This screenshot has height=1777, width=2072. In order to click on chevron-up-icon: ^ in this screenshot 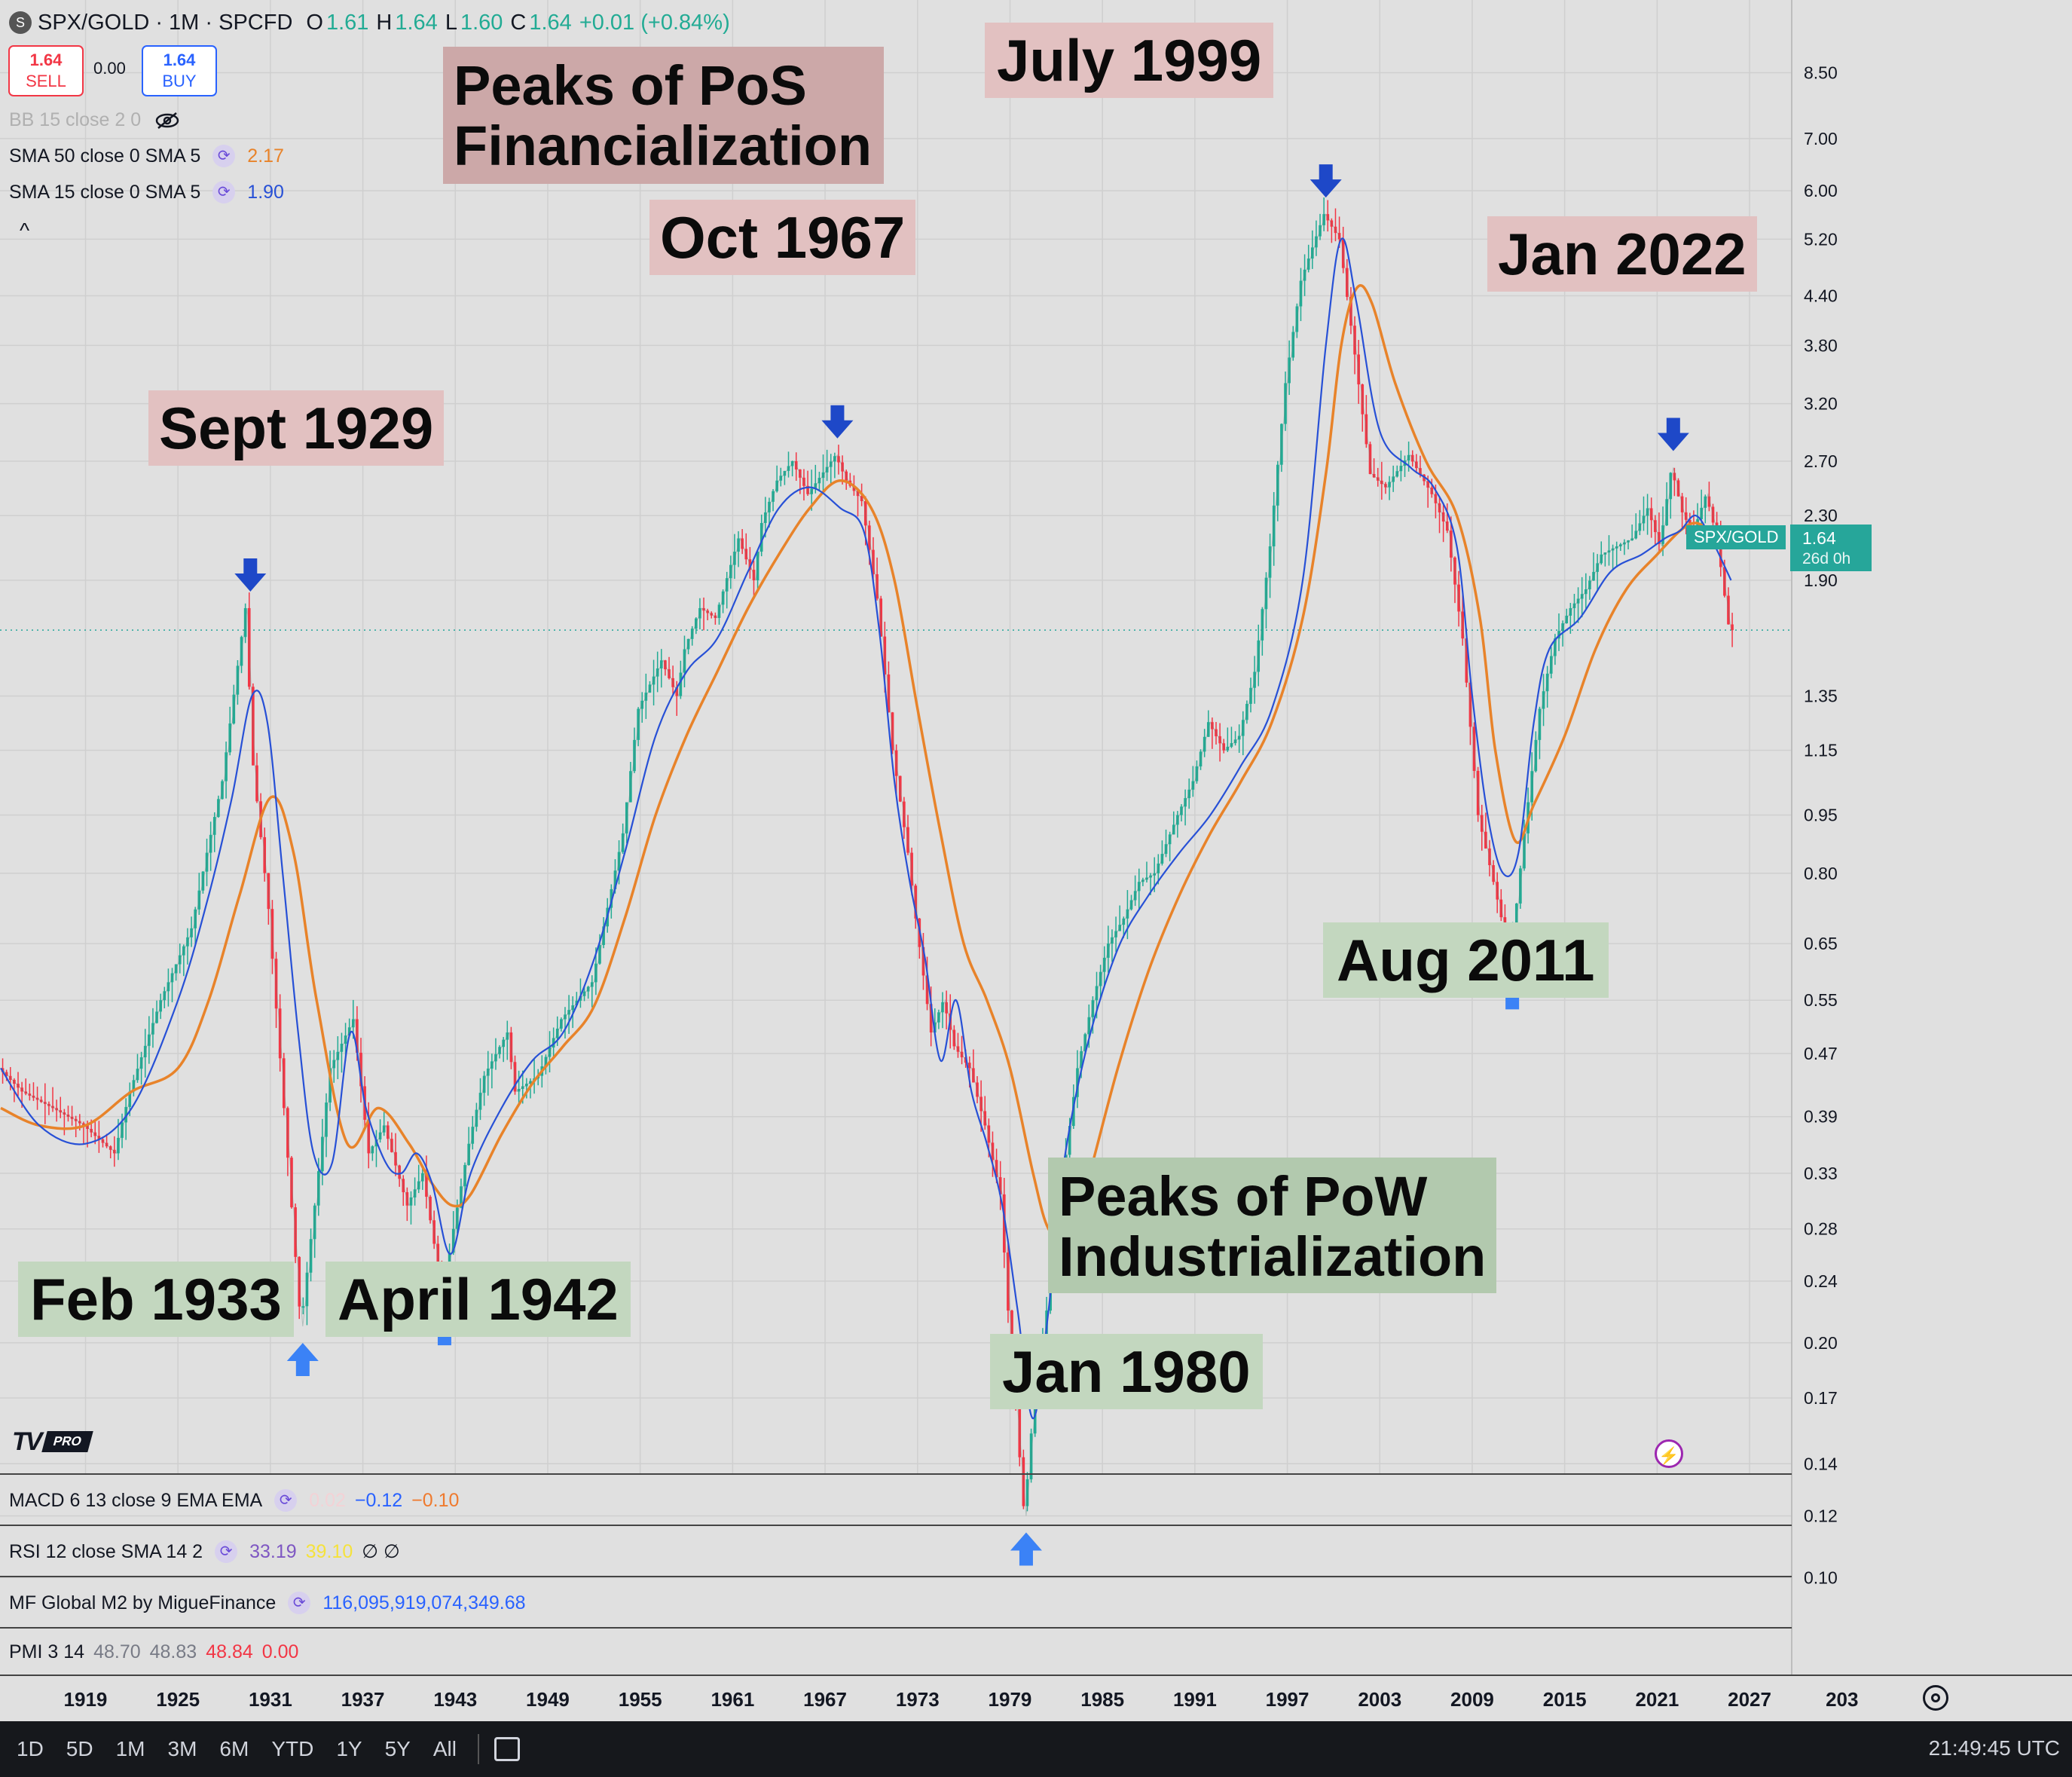, I will do `click(25, 230)`.